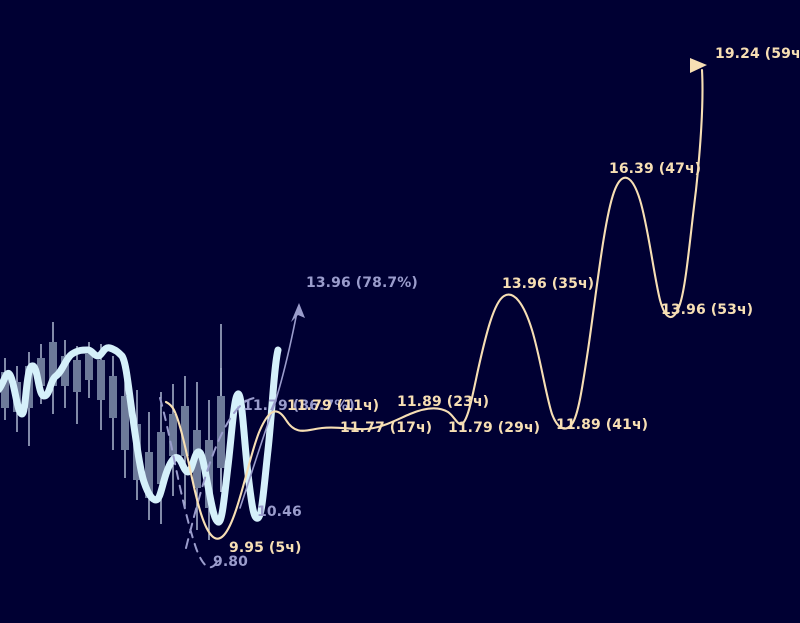 Image resolution: width=800 pixels, height=623 pixels. I want to click on alt-endpoint-arrow-icon, so click(298, 312).